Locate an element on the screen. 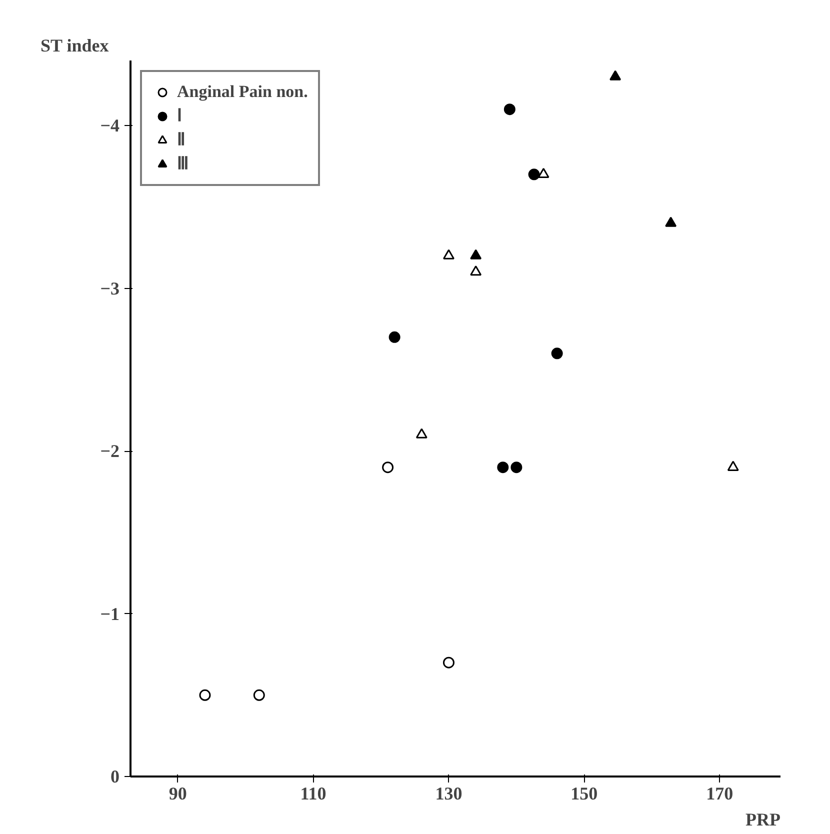 The image size is (830, 834). y-tick-label: −4 is located at coordinates (110, 126).